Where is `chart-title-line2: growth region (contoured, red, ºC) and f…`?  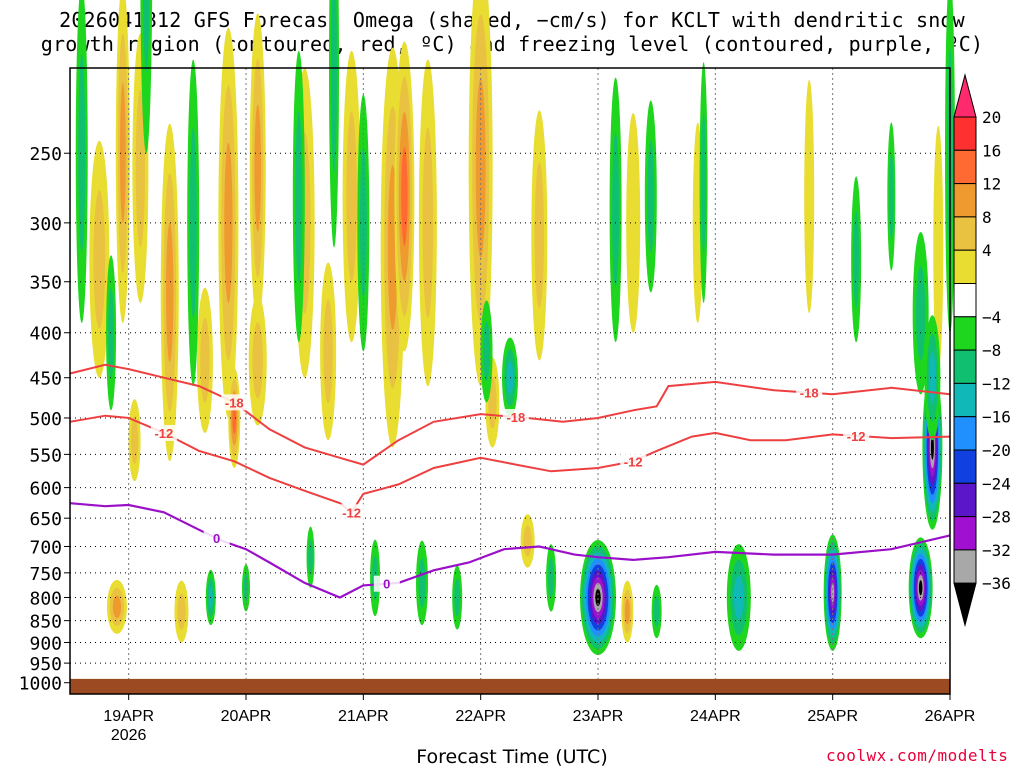
chart-title-line2: growth region (contoured, red, ºC) and f… is located at coordinates (512, 44).